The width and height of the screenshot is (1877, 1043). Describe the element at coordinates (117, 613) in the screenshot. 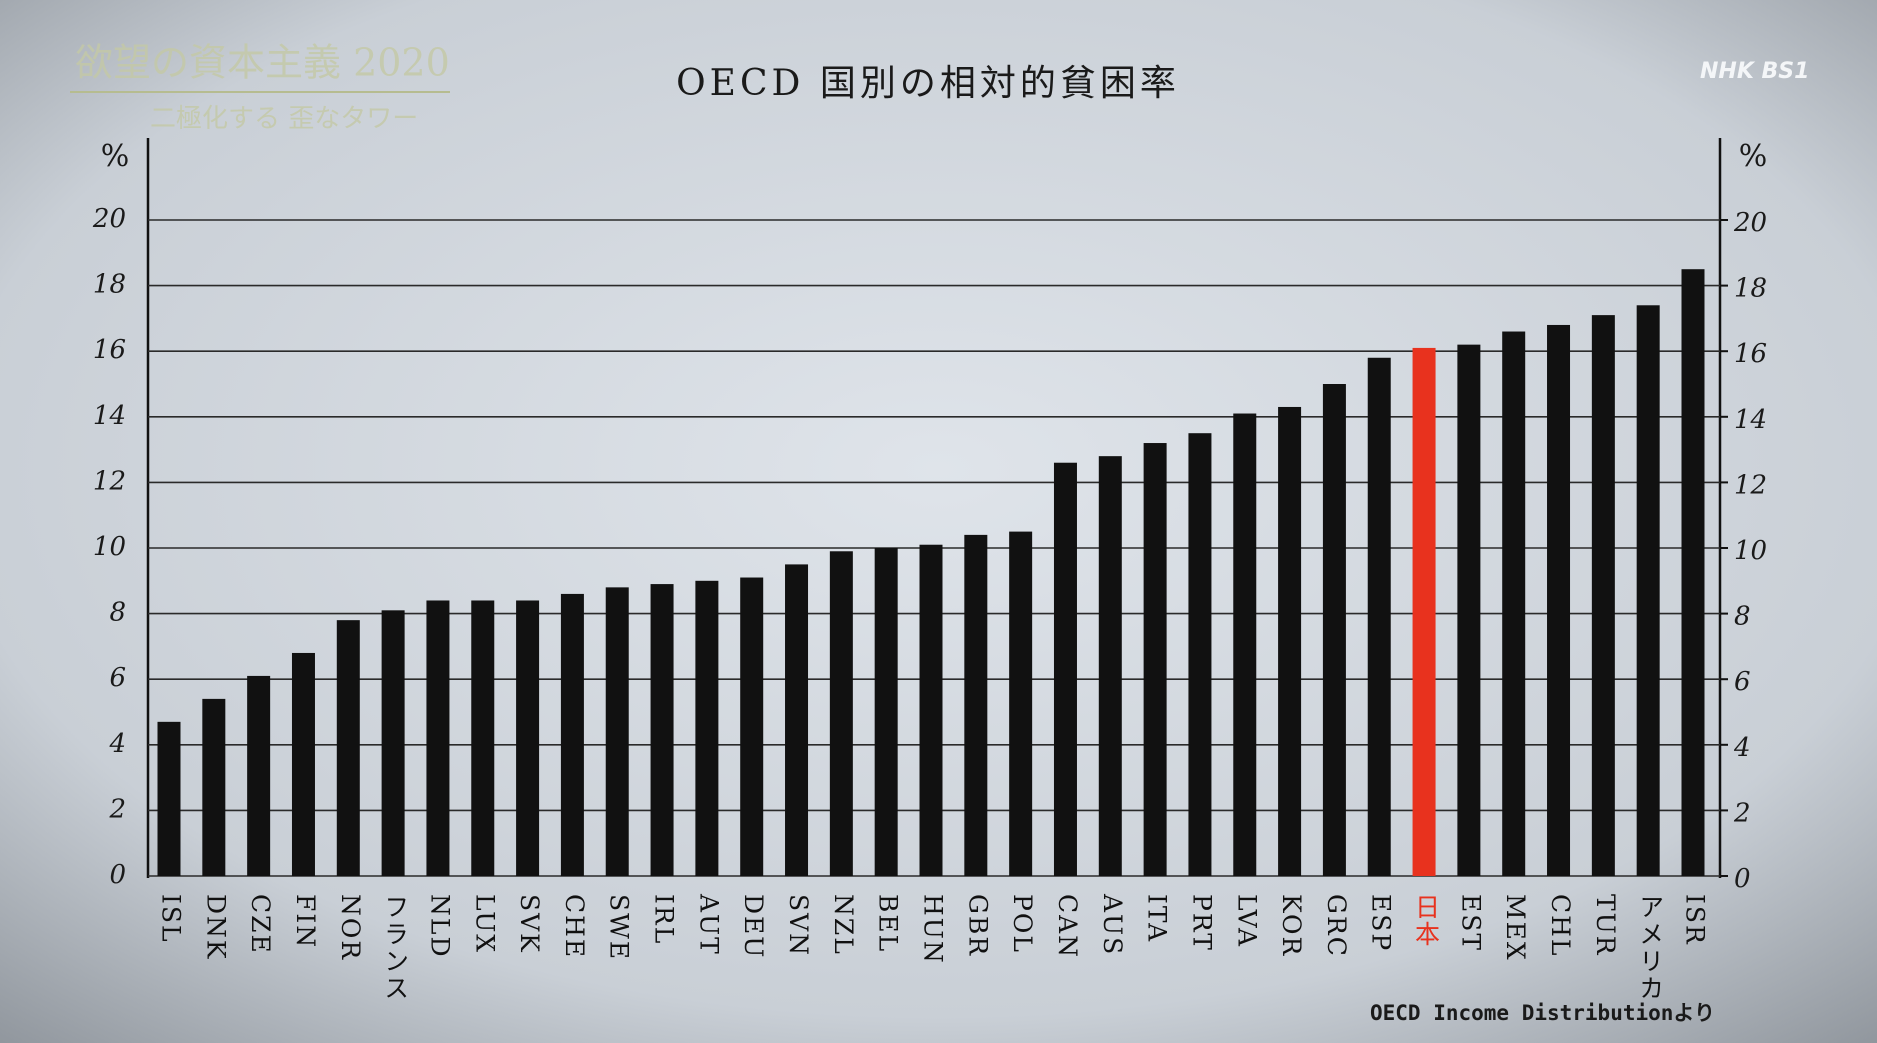

I see `y-tick-label: 8` at that location.